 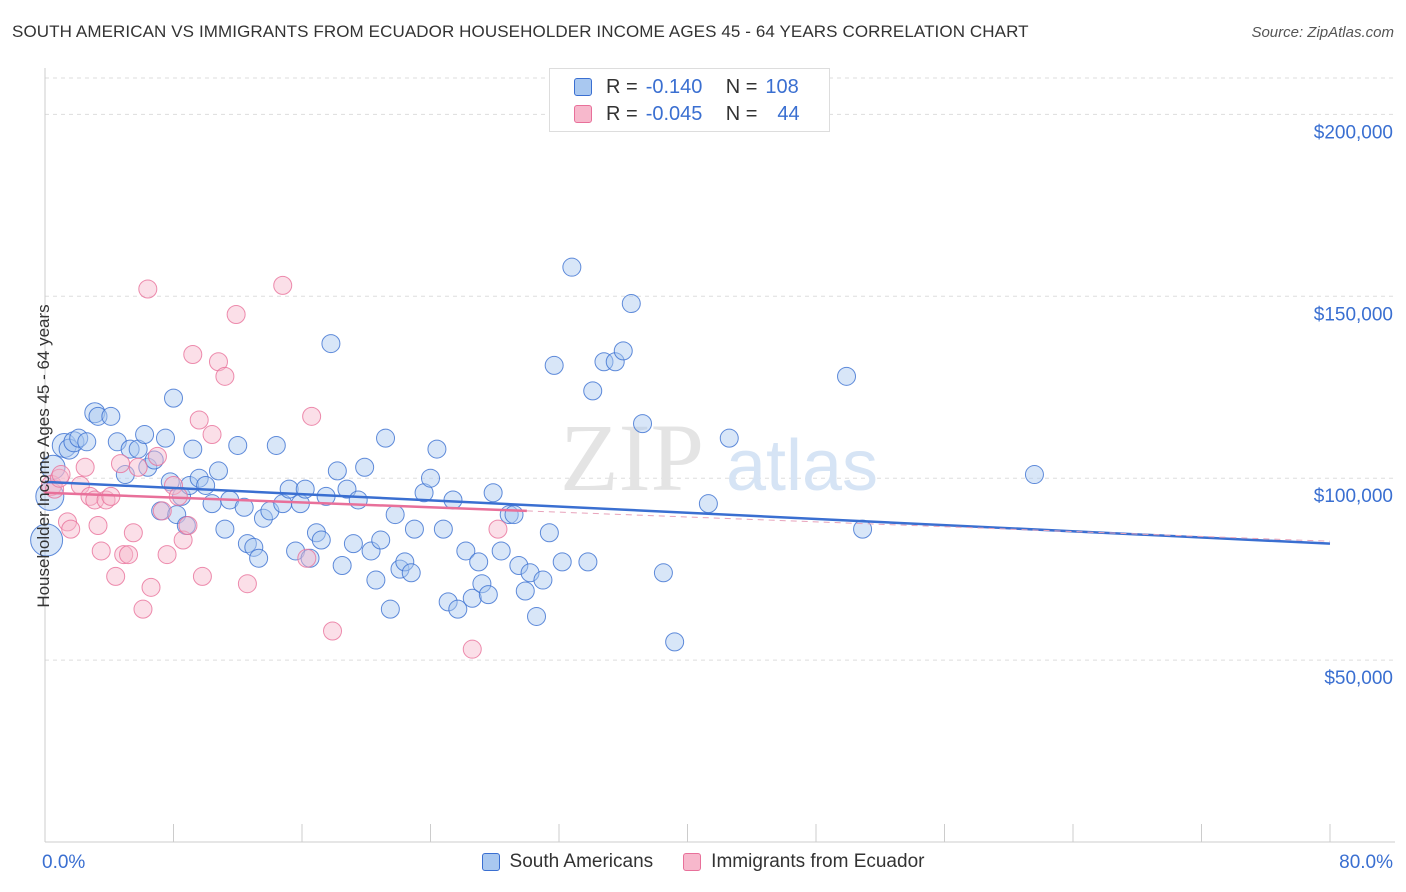 I want to click on south-american-trendline, so click(x=687, y=512).